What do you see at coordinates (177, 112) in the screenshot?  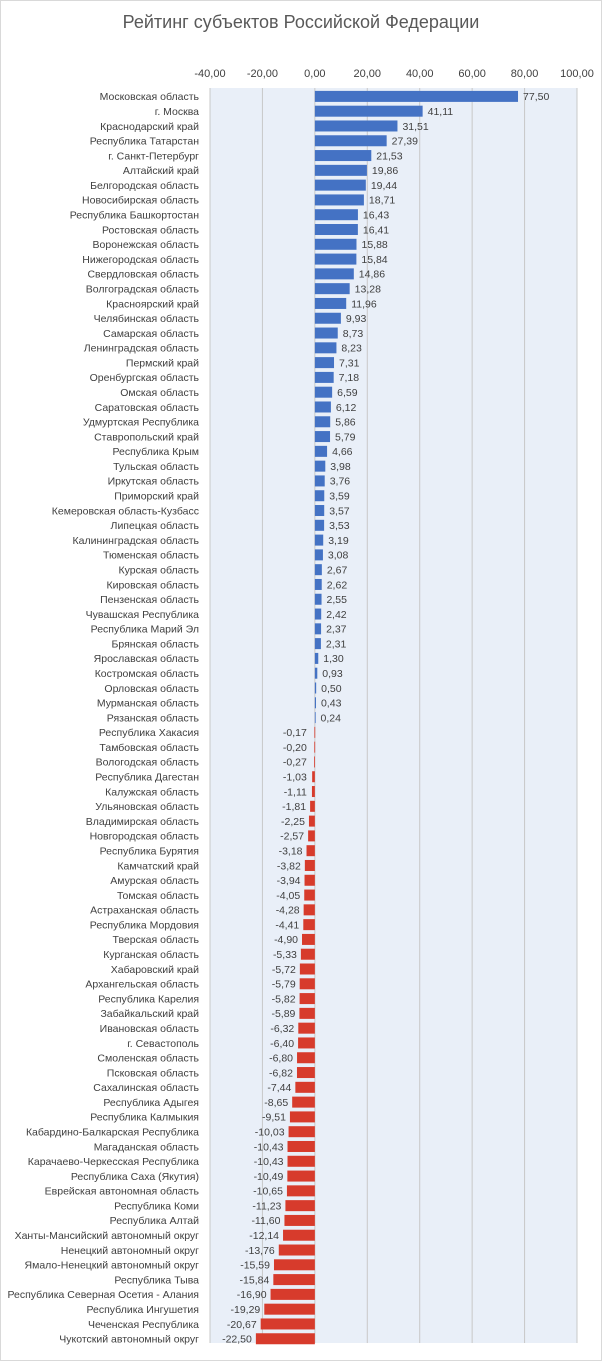 I see `category-label: г. Москва` at bounding box center [177, 112].